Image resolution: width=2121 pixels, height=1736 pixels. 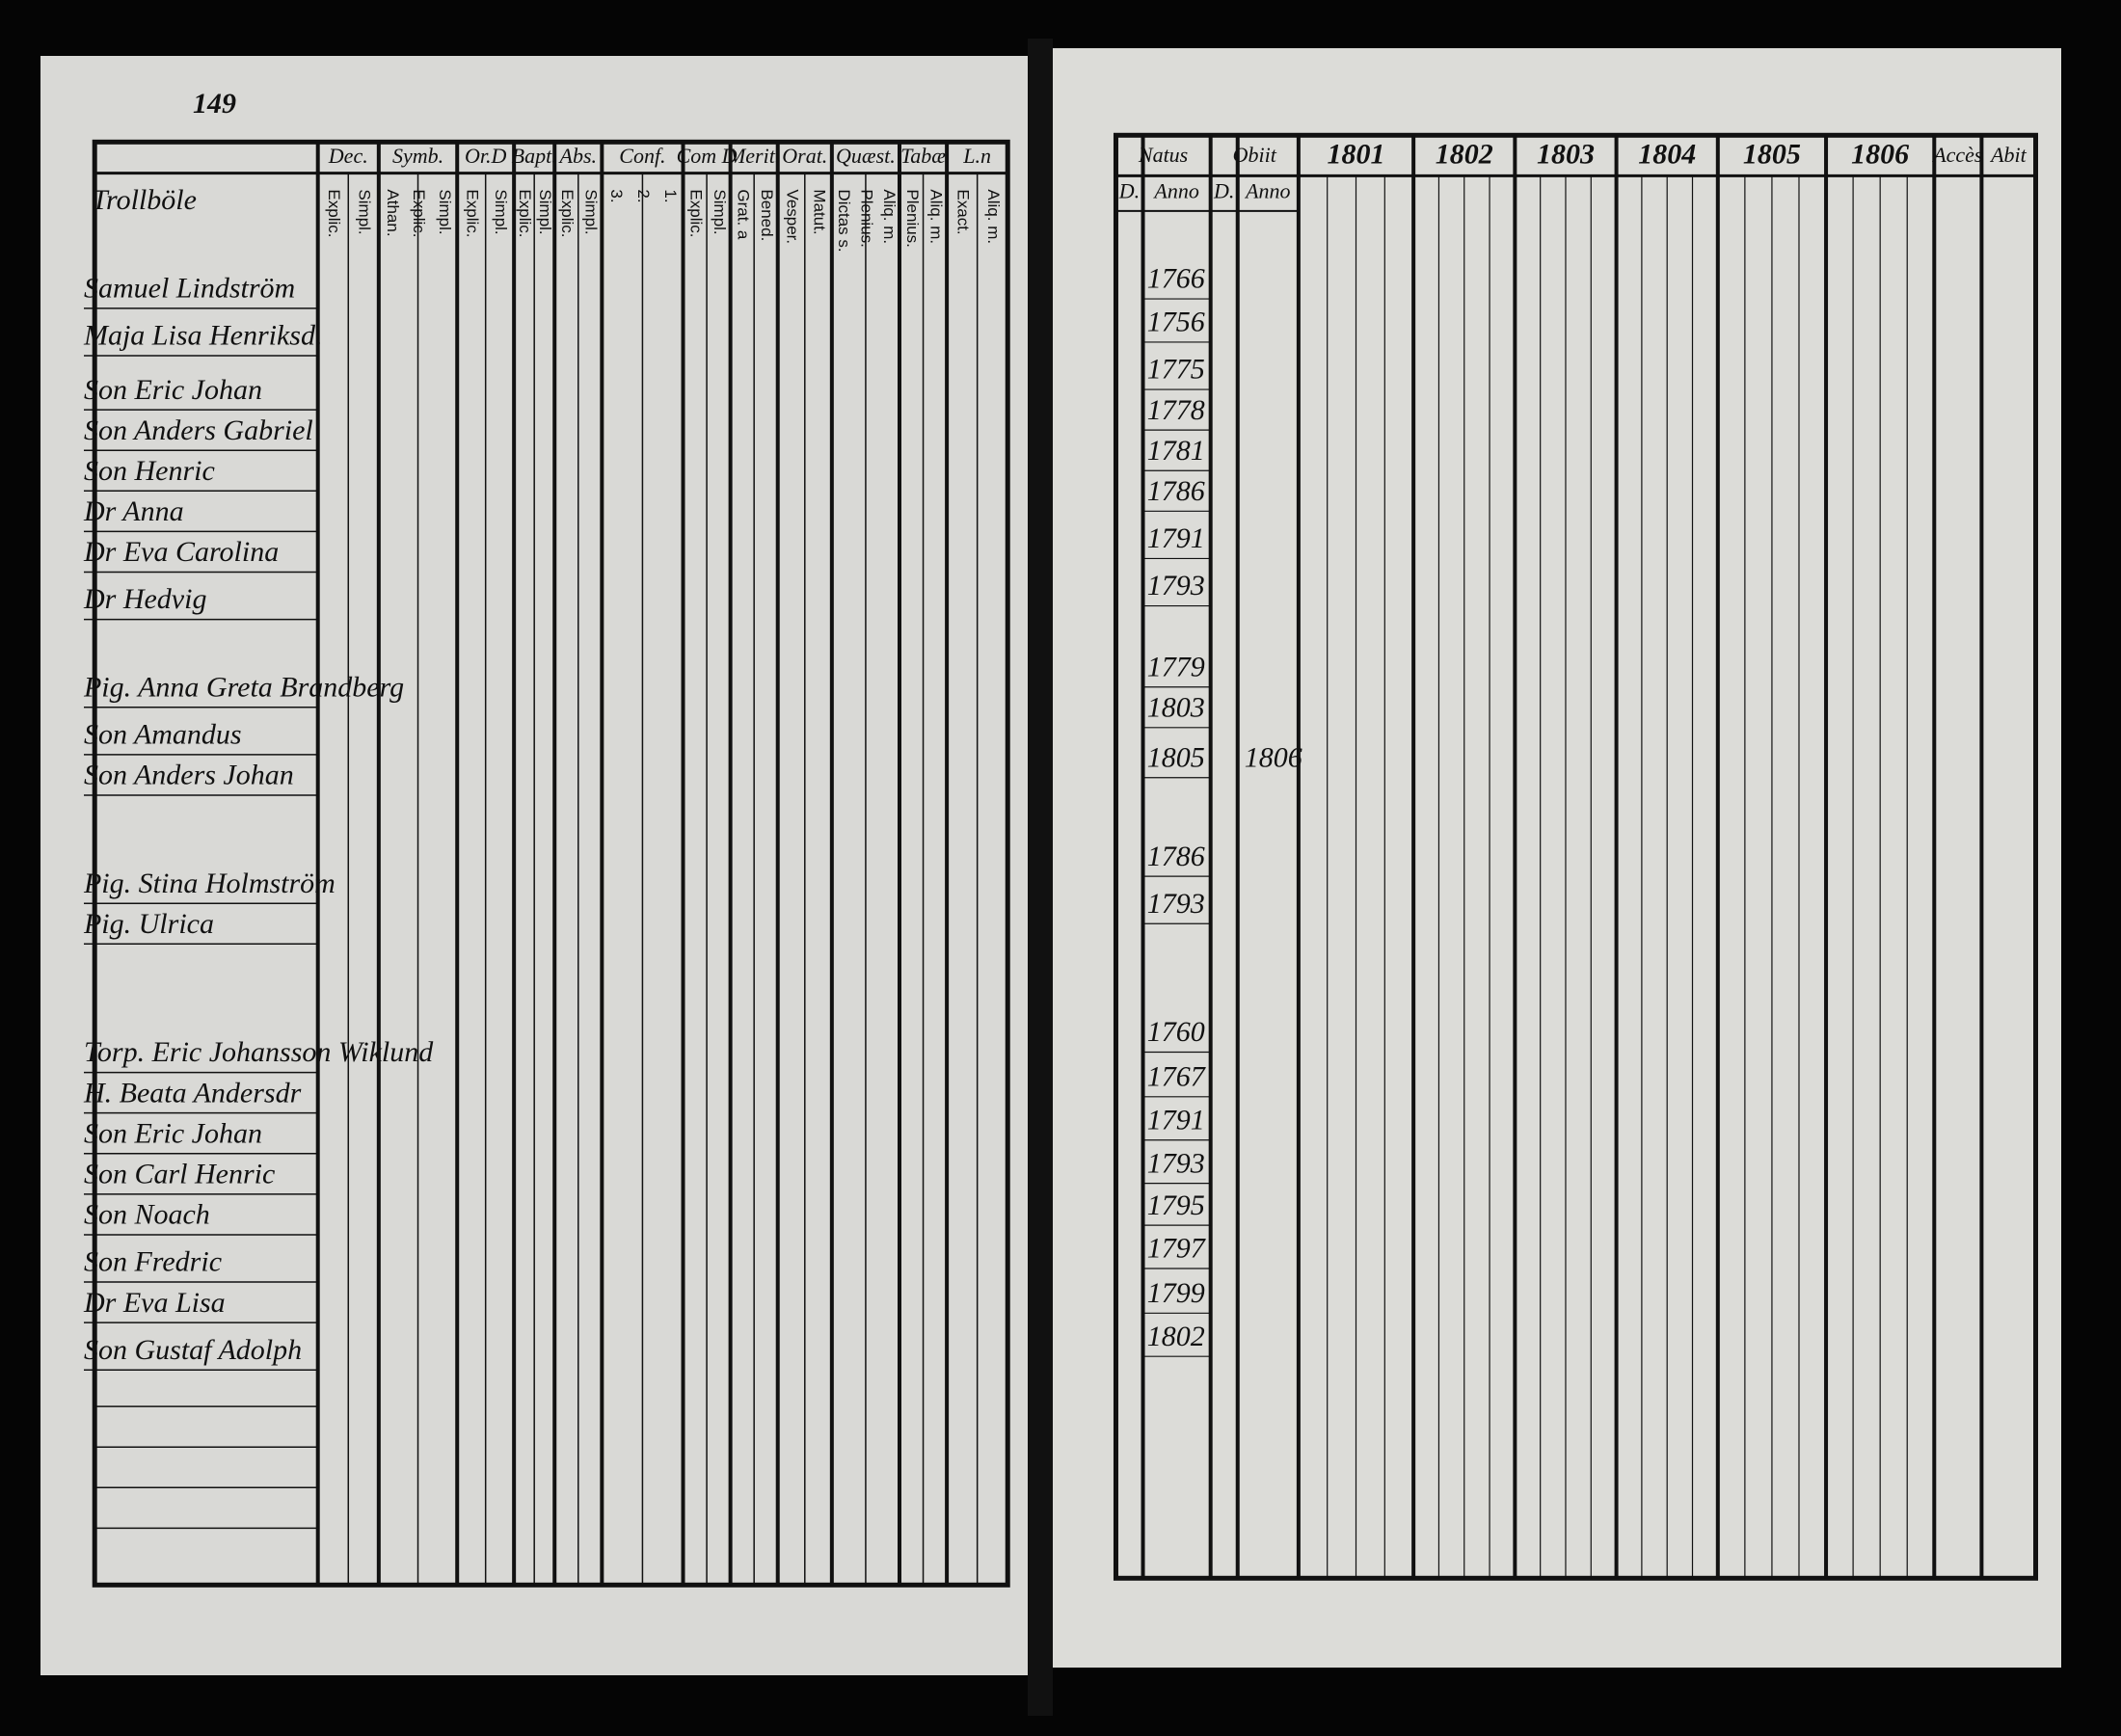 I want to click on birth-year: 1799, so click(x=1176, y=1293).